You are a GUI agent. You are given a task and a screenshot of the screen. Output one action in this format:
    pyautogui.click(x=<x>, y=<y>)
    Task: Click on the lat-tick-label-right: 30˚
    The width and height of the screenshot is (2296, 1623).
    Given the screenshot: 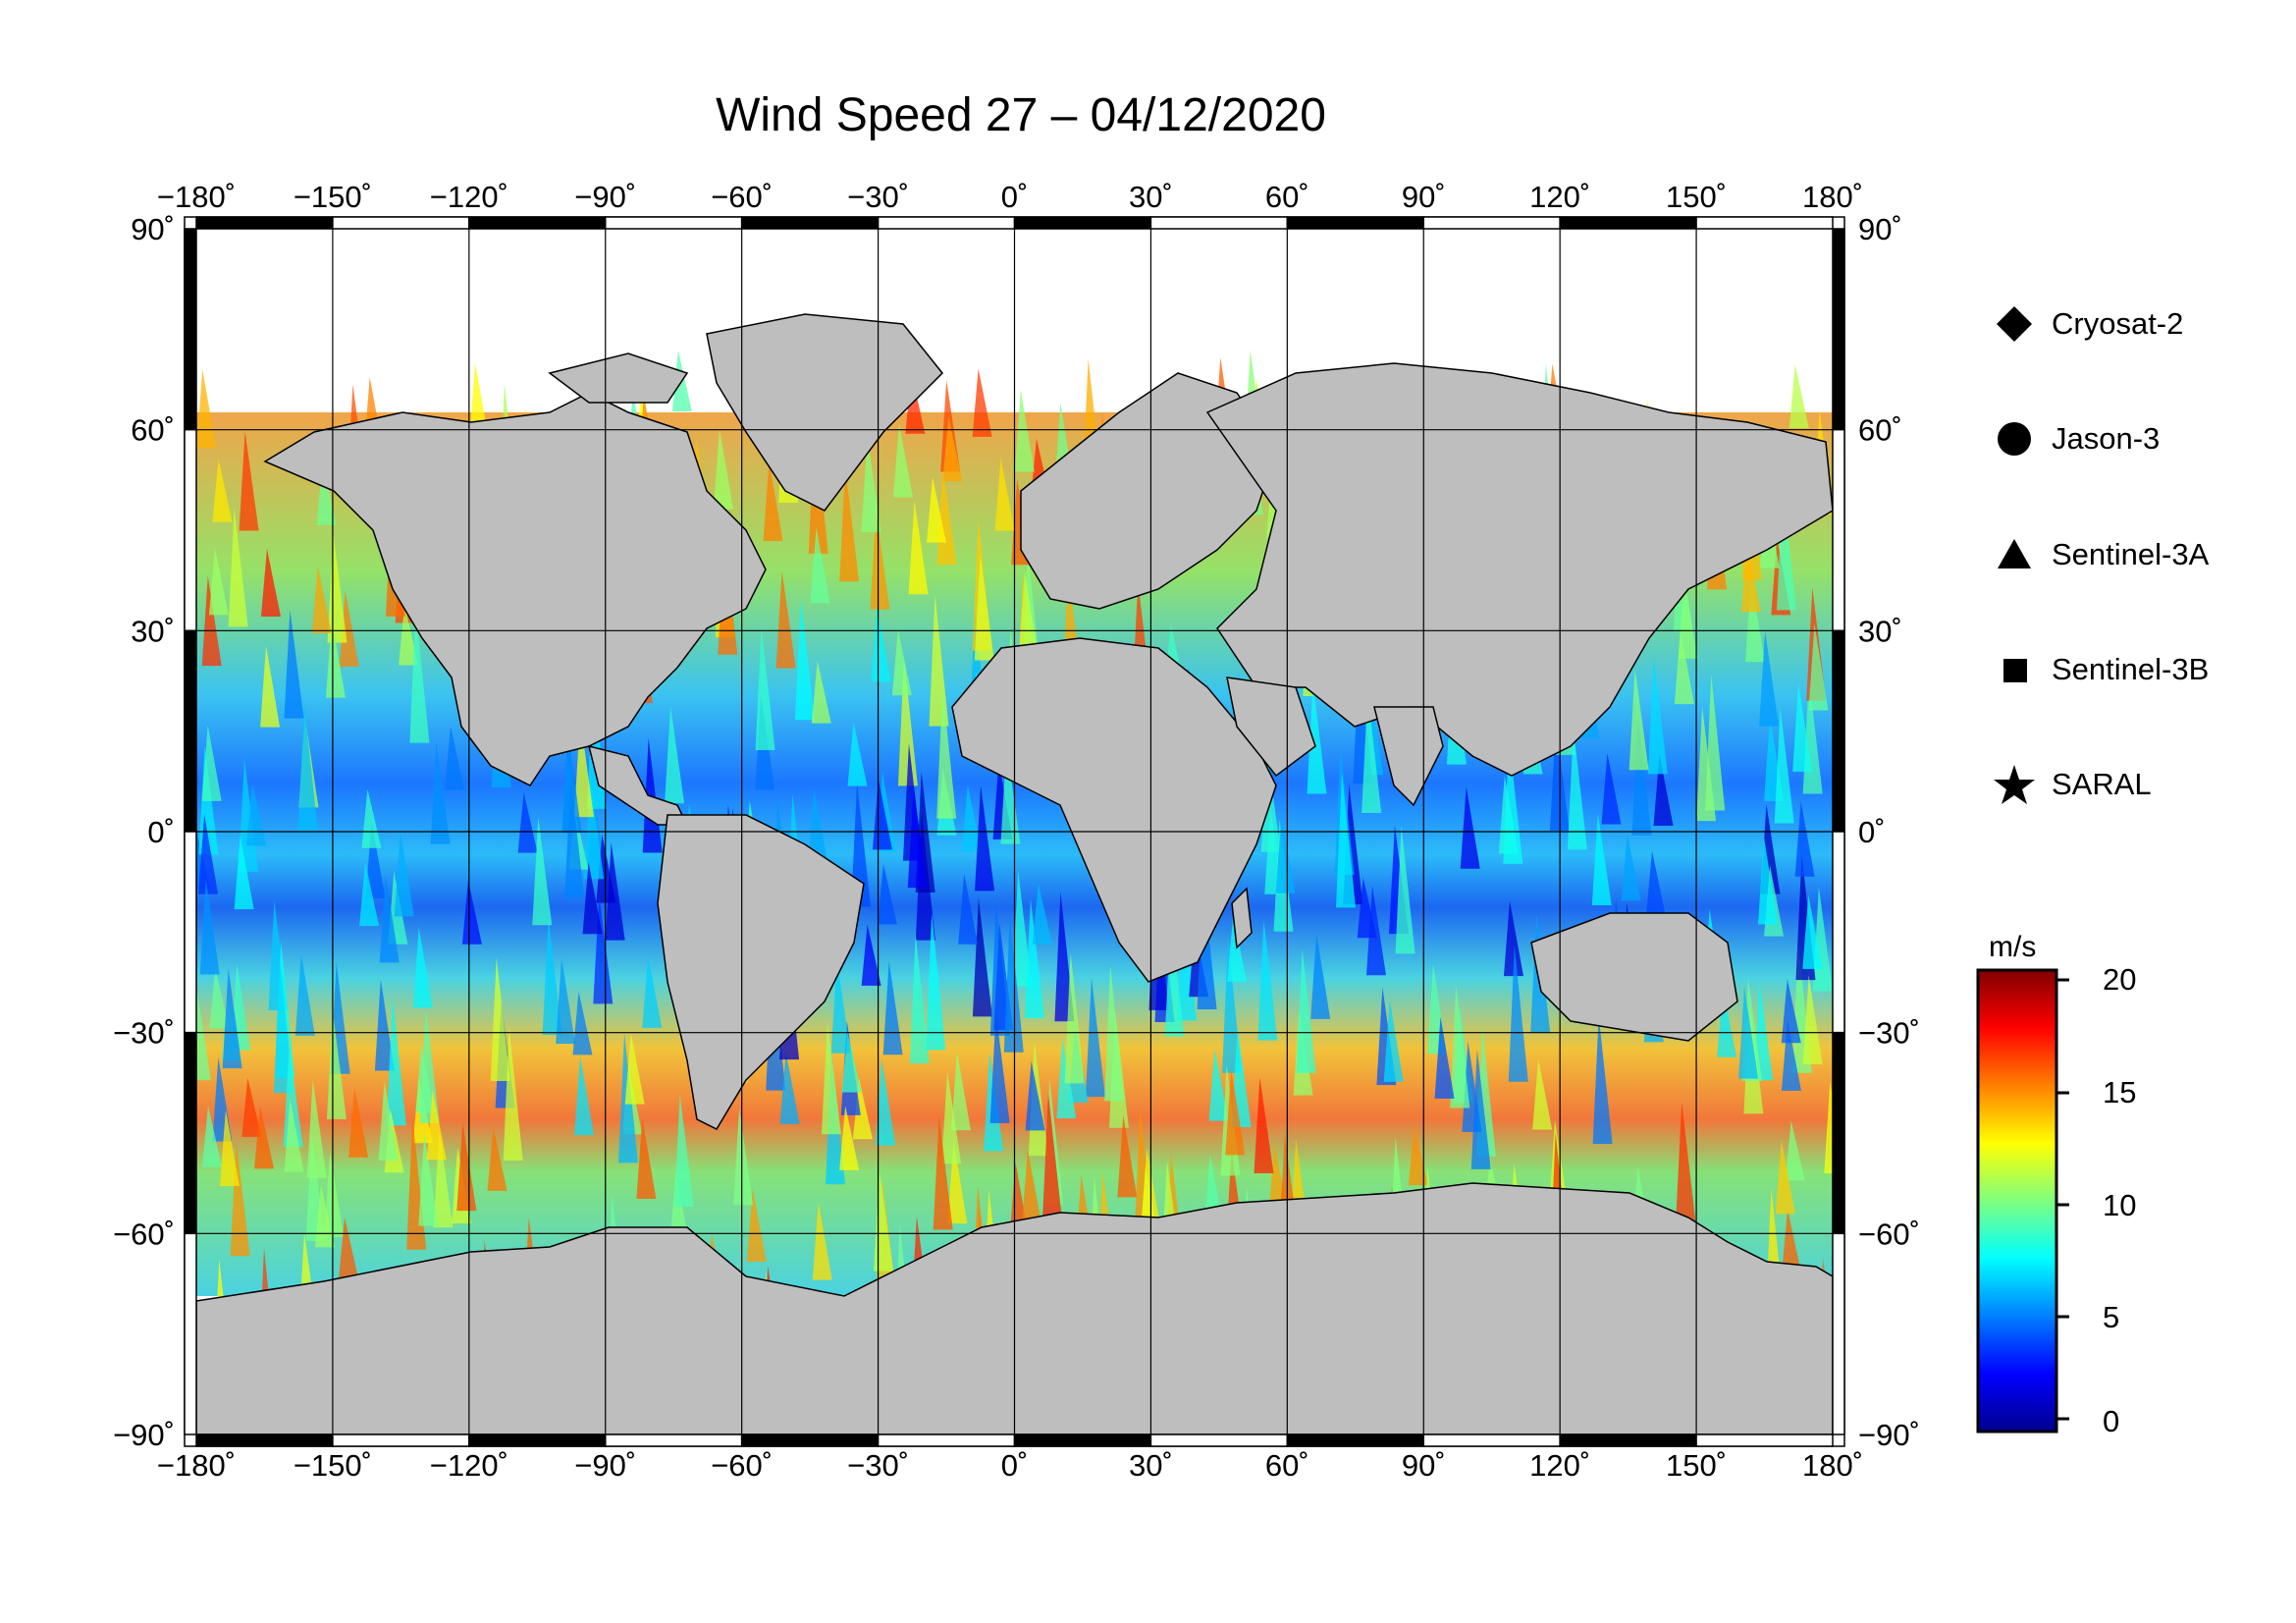 What is the action you would take?
    pyautogui.click(x=1880, y=631)
    